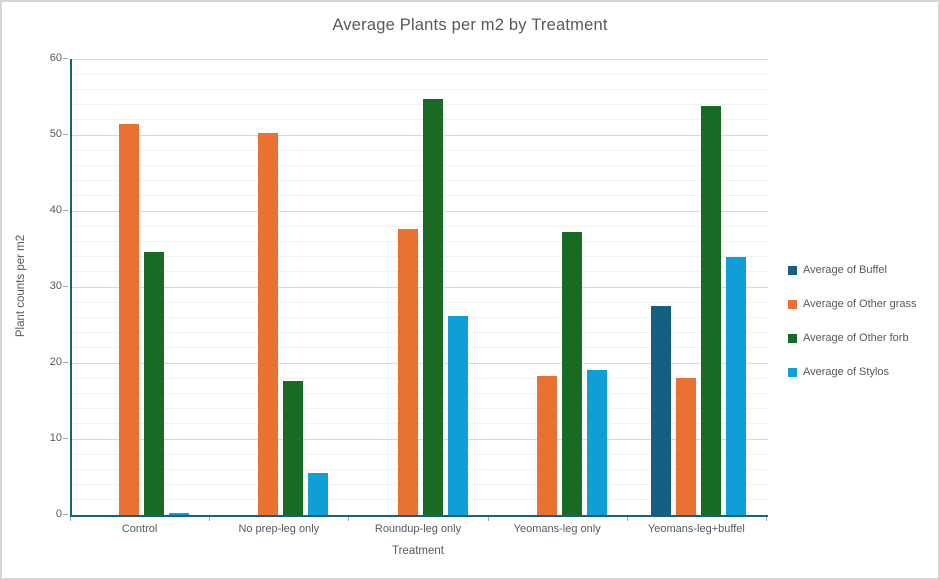  What do you see at coordinates (856, 338) in the screenshot?
I see `legend-label: Average of Other forb` at bounding box center [856, 338].